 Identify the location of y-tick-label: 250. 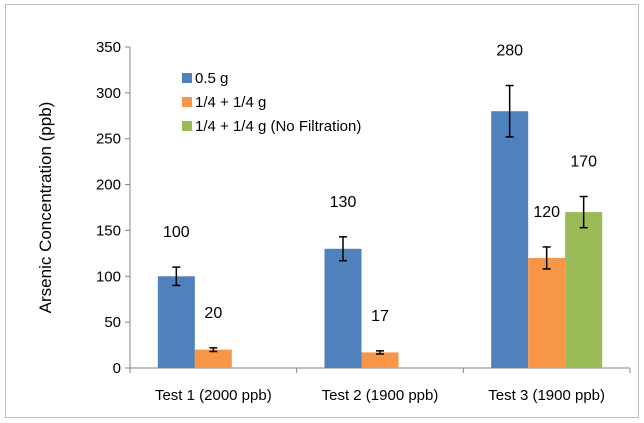
(108, 139).